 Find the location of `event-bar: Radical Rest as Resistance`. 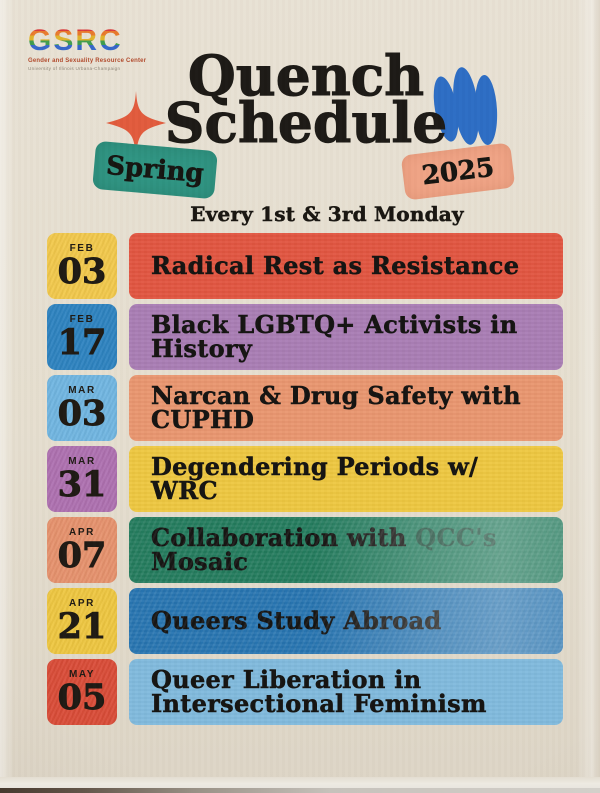

event-bar: Radical Rest as Resistance is located at coordinates (346, 266).